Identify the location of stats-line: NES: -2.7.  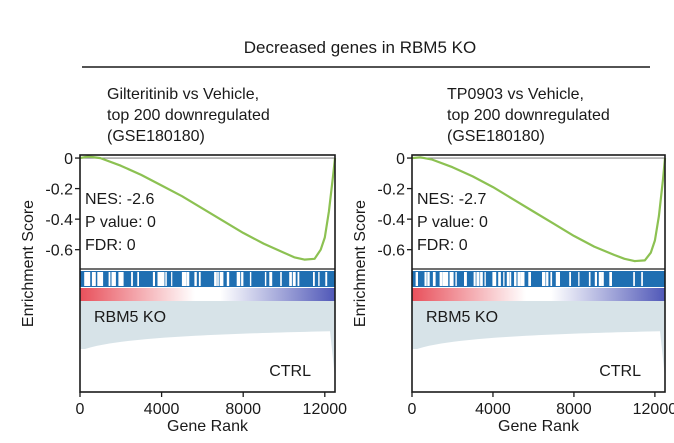
(451, 199).